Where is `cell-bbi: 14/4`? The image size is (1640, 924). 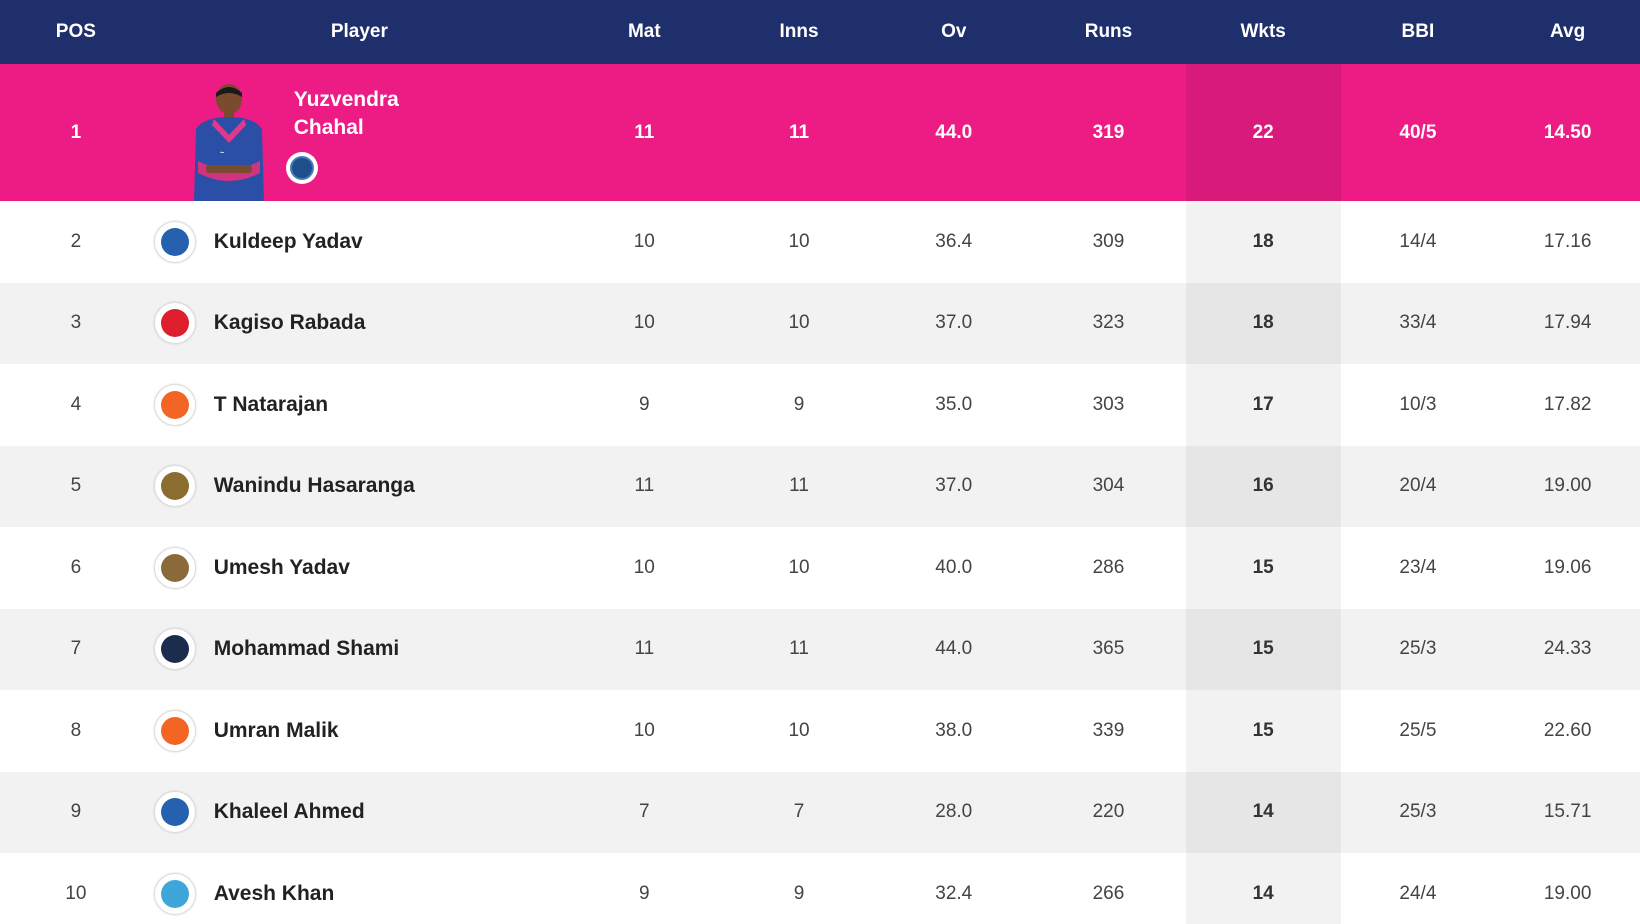 cell-bbi: 14/4 is located at coordinates (1418, 241).